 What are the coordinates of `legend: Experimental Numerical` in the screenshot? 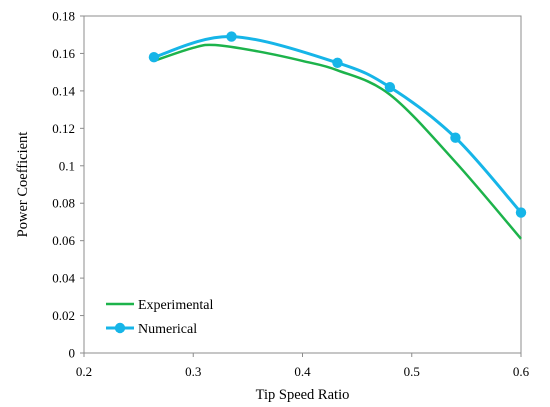 It's located at (160, 317).